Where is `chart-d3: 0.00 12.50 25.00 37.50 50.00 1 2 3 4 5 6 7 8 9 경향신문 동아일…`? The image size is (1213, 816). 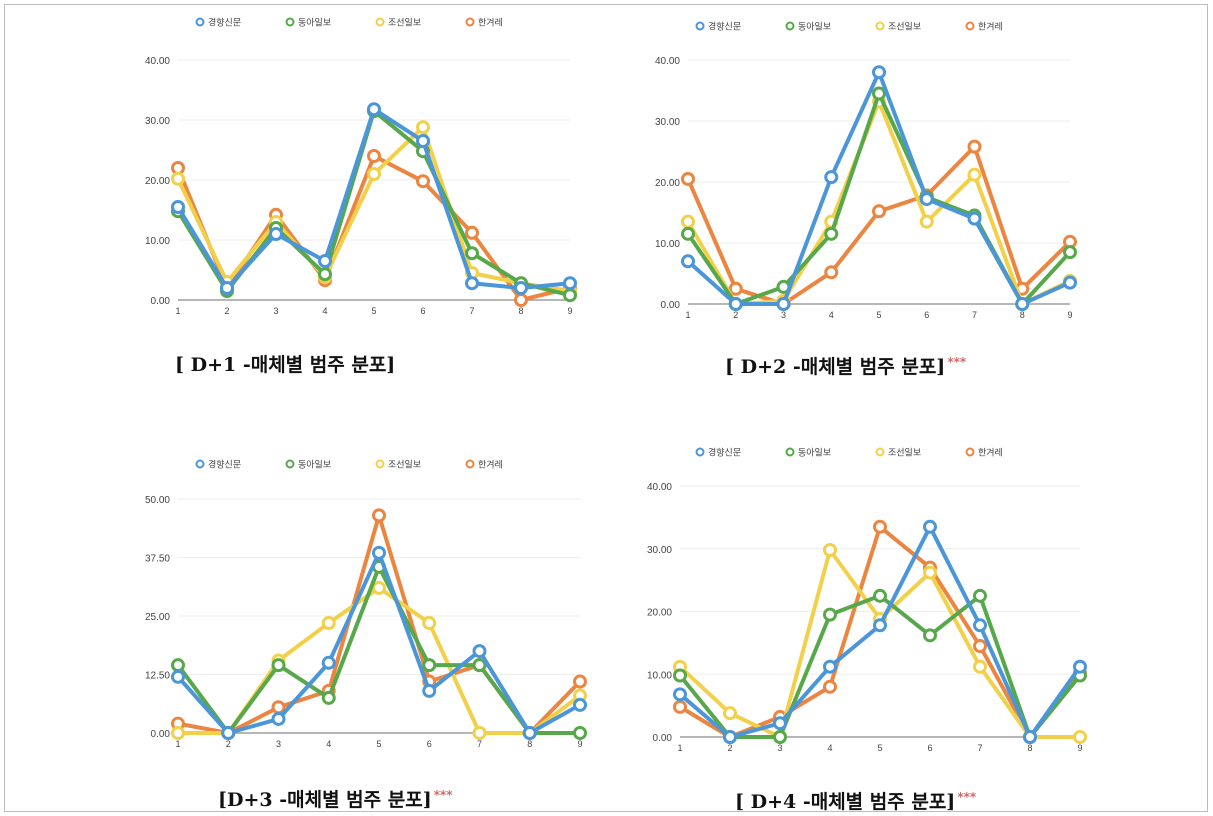 chart-d3: 0.00 12.50 25.00 37.50 50.00 1 2 3 4 5 6 7 8 9 경향신문 동아일… is located at coordinates (366, 604).